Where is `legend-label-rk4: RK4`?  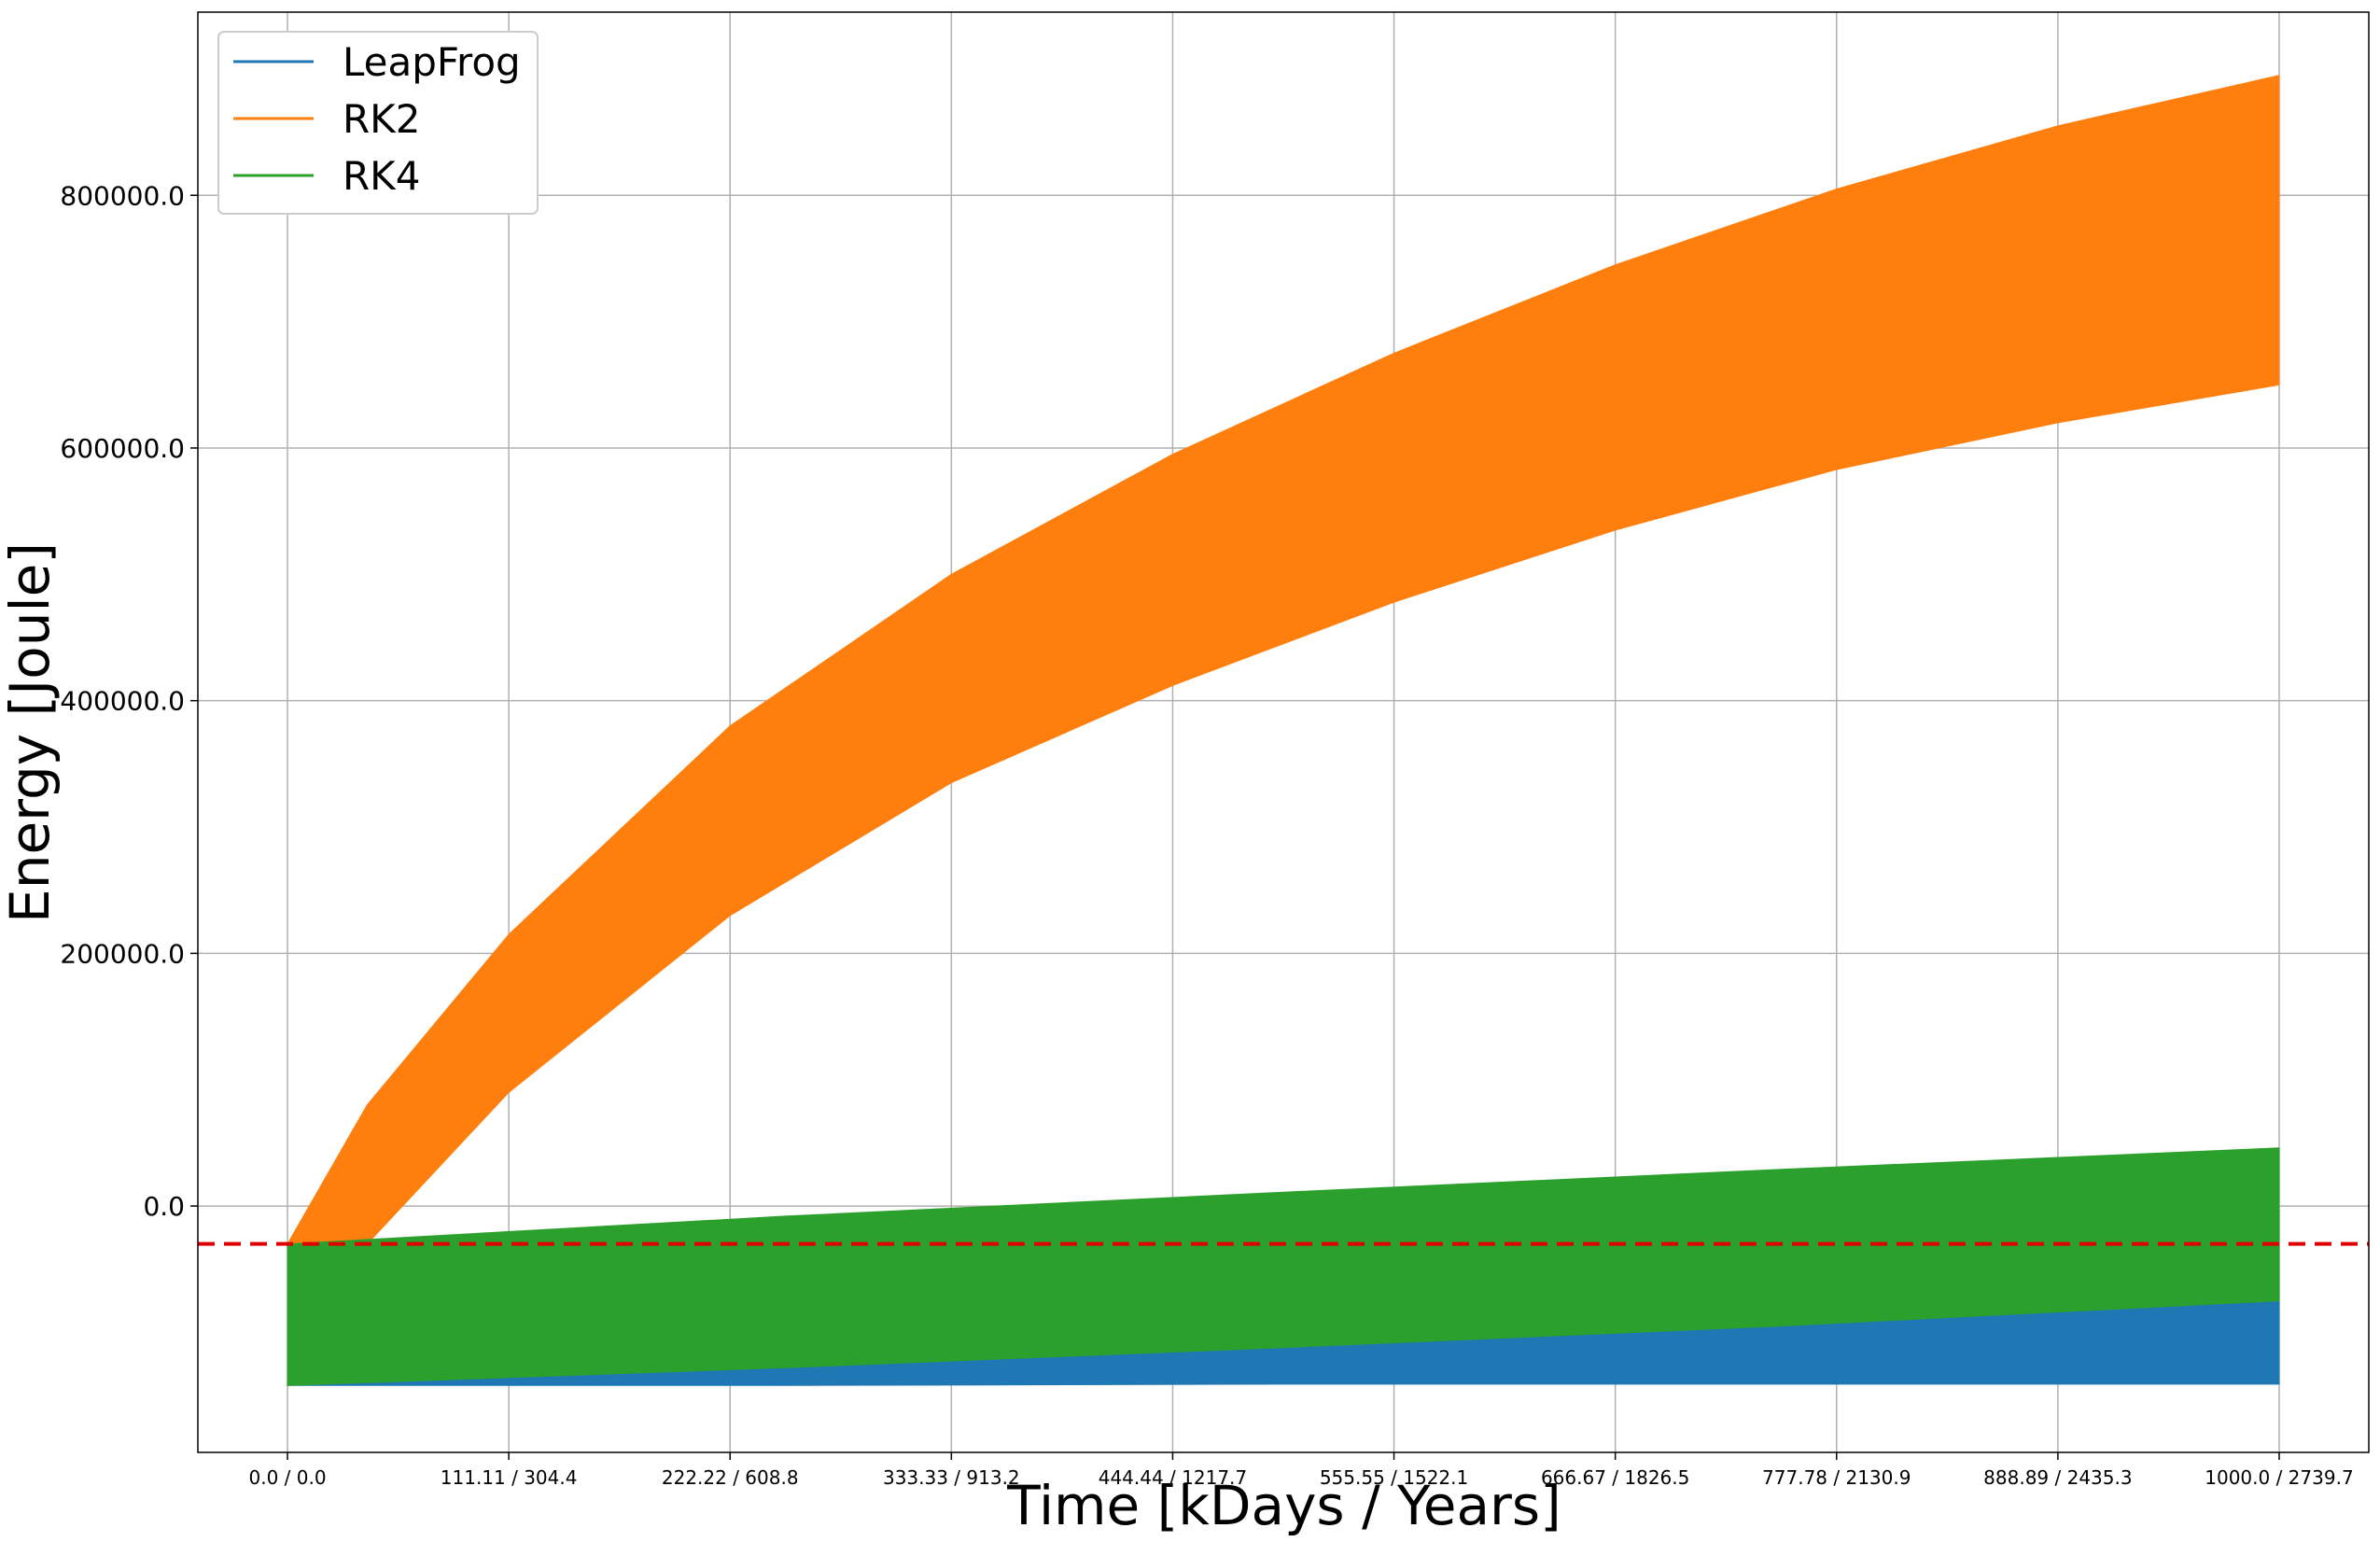
legend-label-rk4: RK4 is located at coordinates (381, 176).